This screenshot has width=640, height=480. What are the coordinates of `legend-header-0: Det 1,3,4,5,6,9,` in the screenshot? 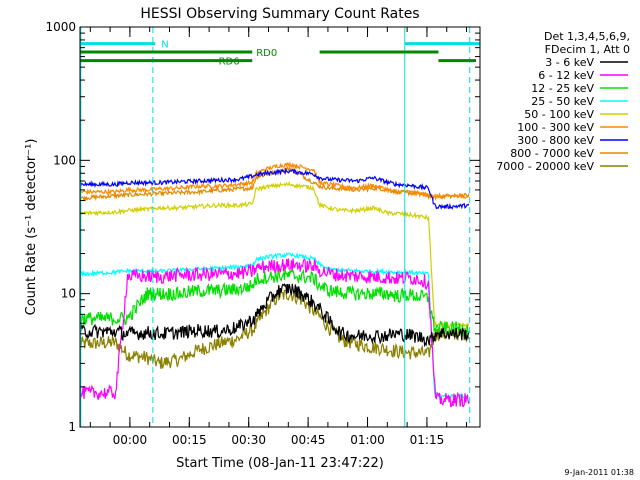 It's located at (587, 36).